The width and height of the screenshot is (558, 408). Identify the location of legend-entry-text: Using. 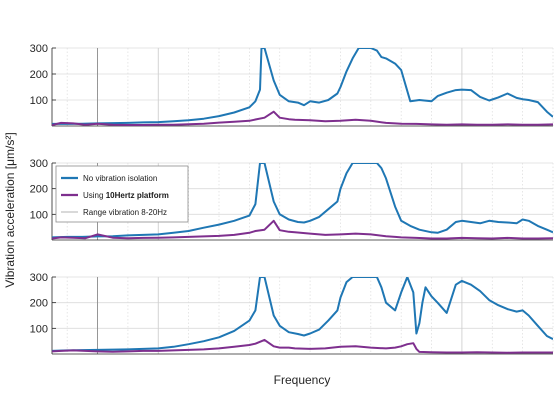
(94, 195).